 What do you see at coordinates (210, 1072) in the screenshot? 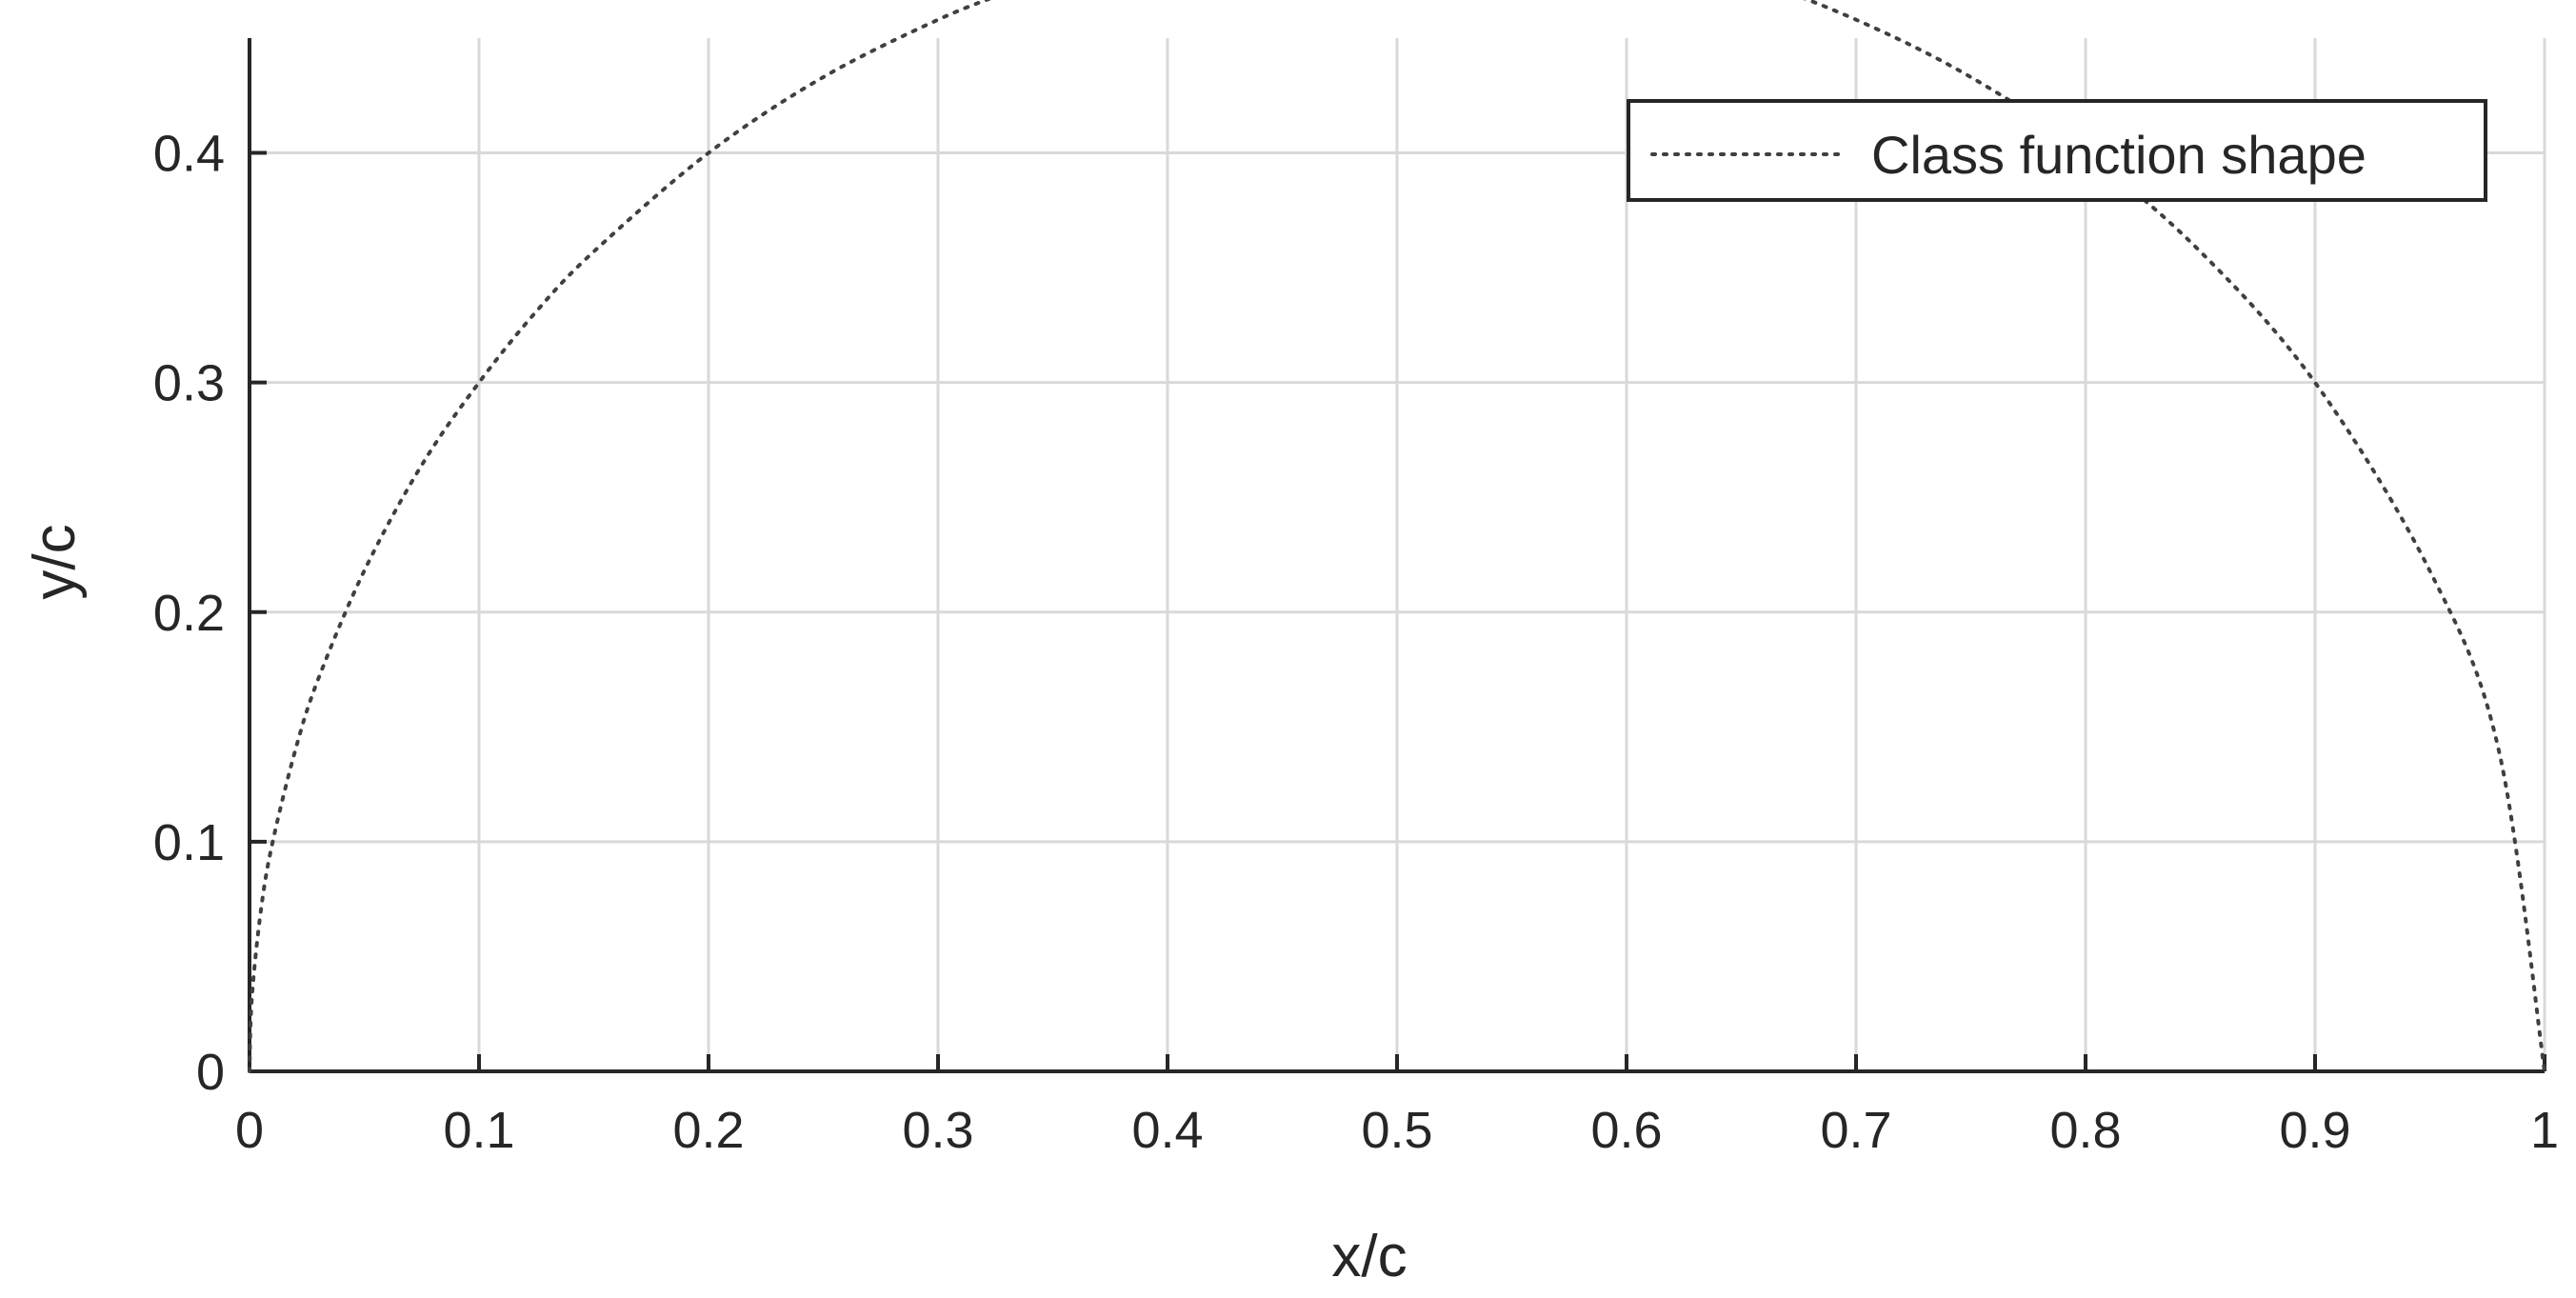
I see `y-tick-label-0: 0` at bounding box center [210, 1072].